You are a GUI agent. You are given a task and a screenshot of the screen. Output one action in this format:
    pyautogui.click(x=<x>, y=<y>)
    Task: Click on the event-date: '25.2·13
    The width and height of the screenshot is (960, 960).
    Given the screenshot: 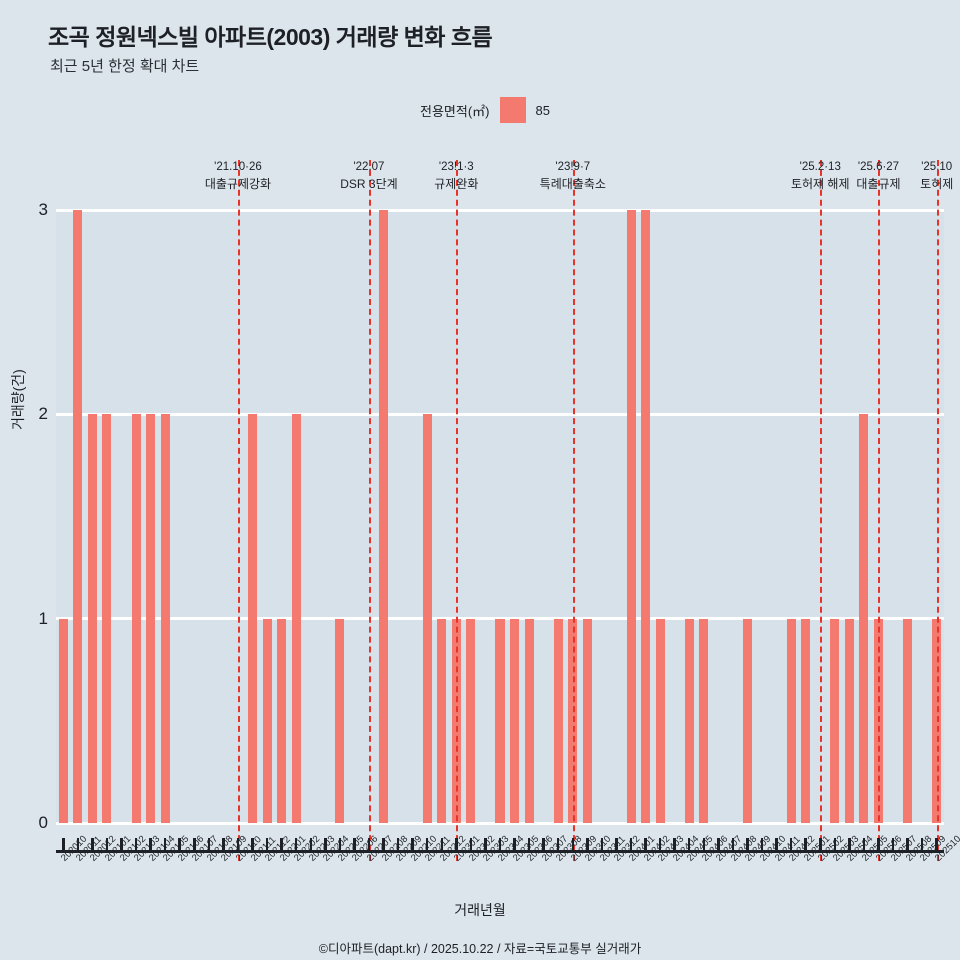 What is the action you would take?
    pyautogui.click(x=820, y=167)
    